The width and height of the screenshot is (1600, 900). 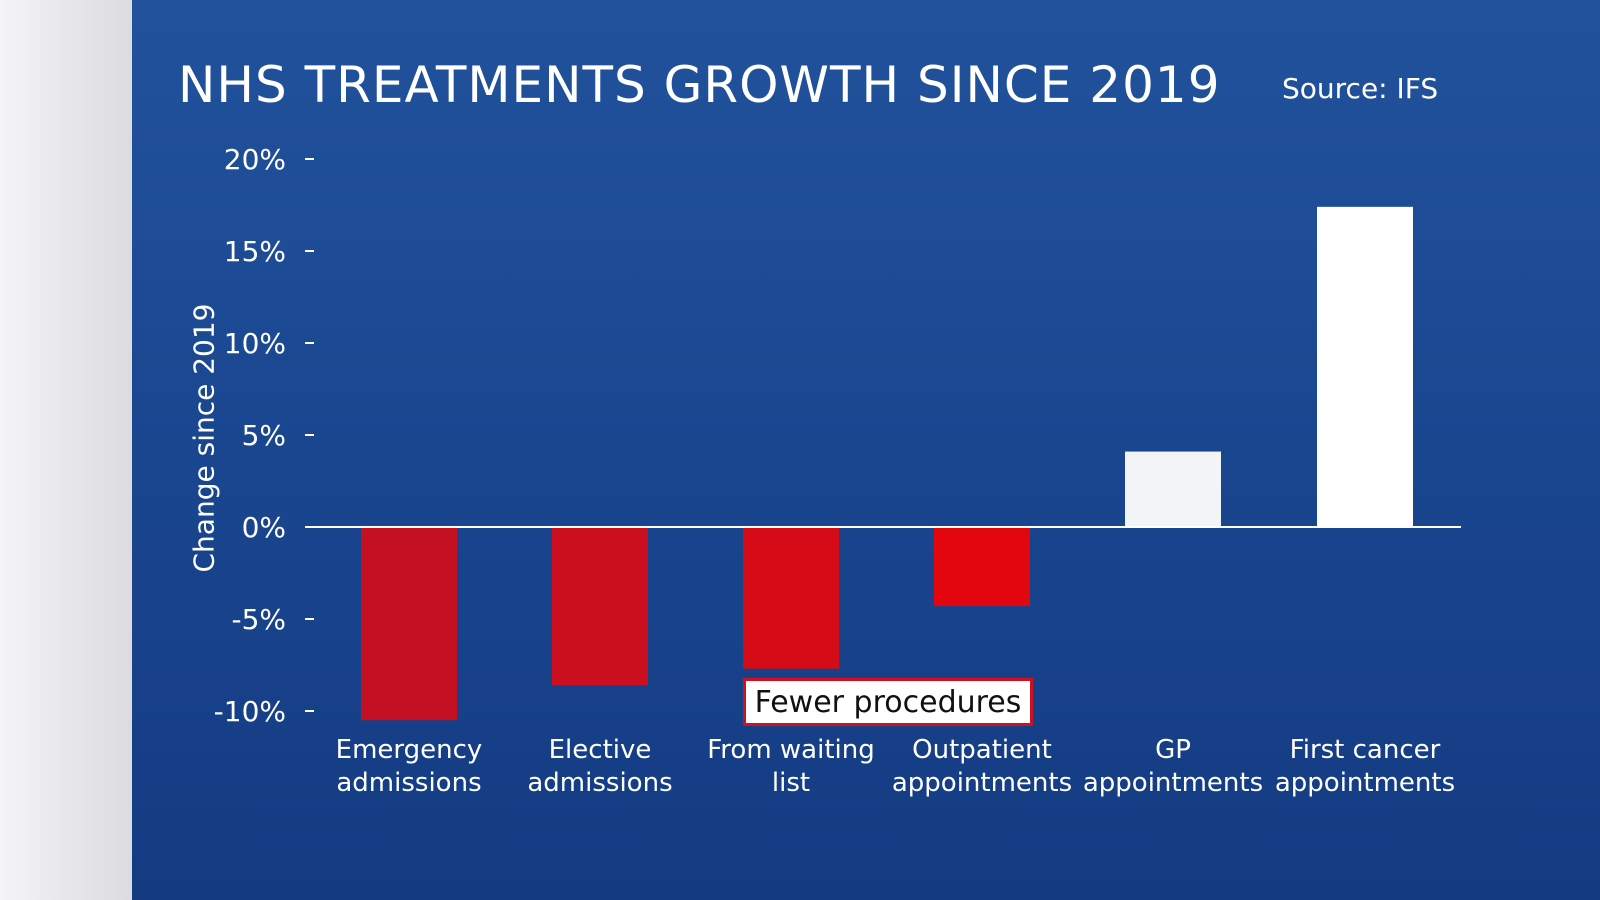 What do you see at coordinates (264, 435) in the screenshot?
I see `y-tick-label: 5%` at bounding box center [264, 435].